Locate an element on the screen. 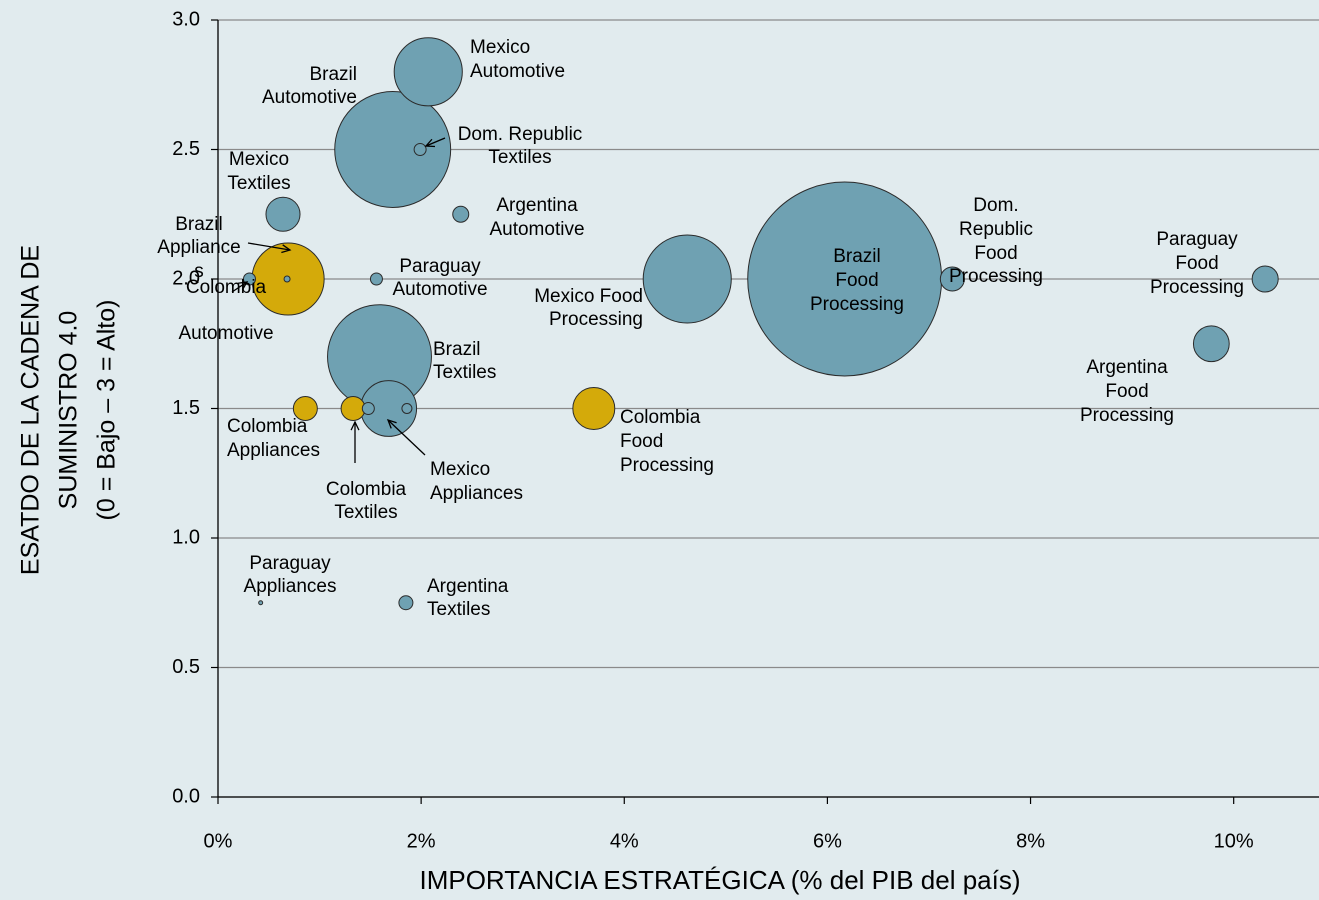 This screenshot has width=1319, height=900. y-tick-label: 2.5 is located at coordinates (186, 149).